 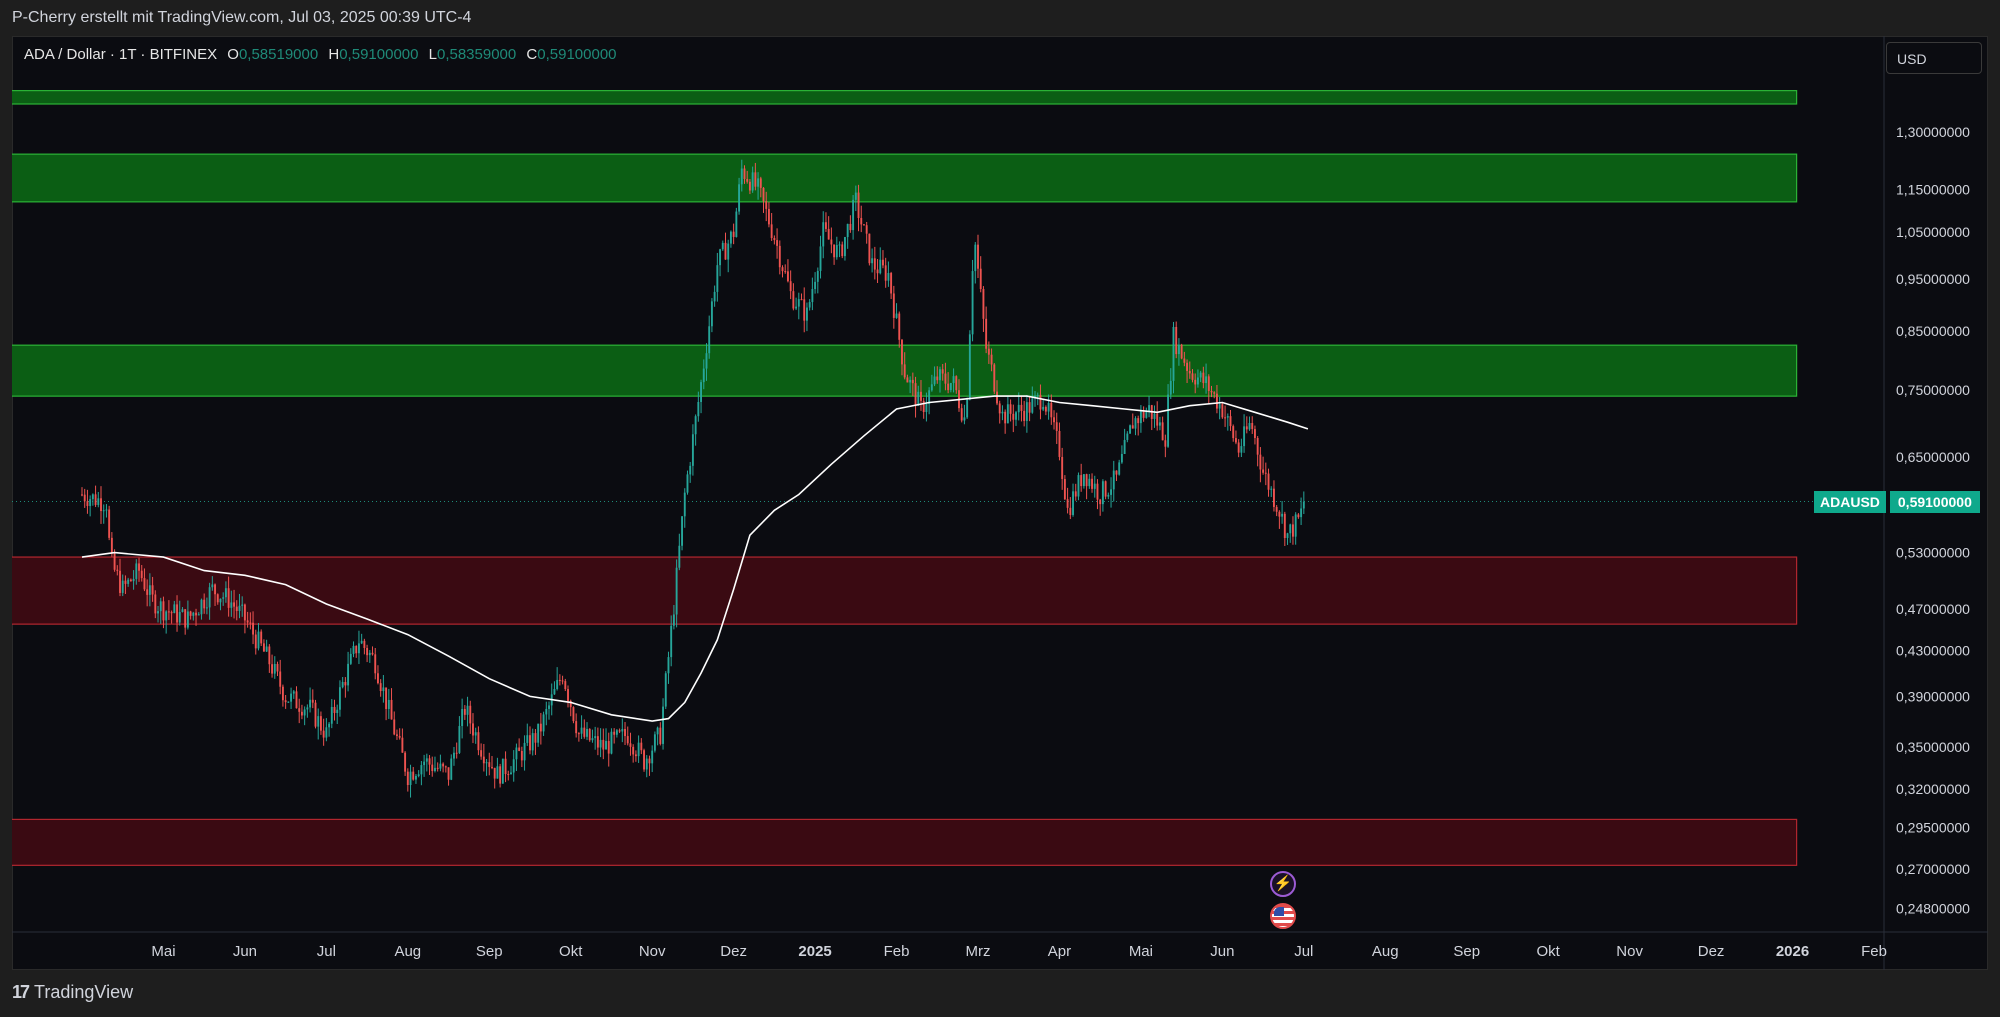 I want to click on close-value: 0,59100000, so click(x=577, y=54).